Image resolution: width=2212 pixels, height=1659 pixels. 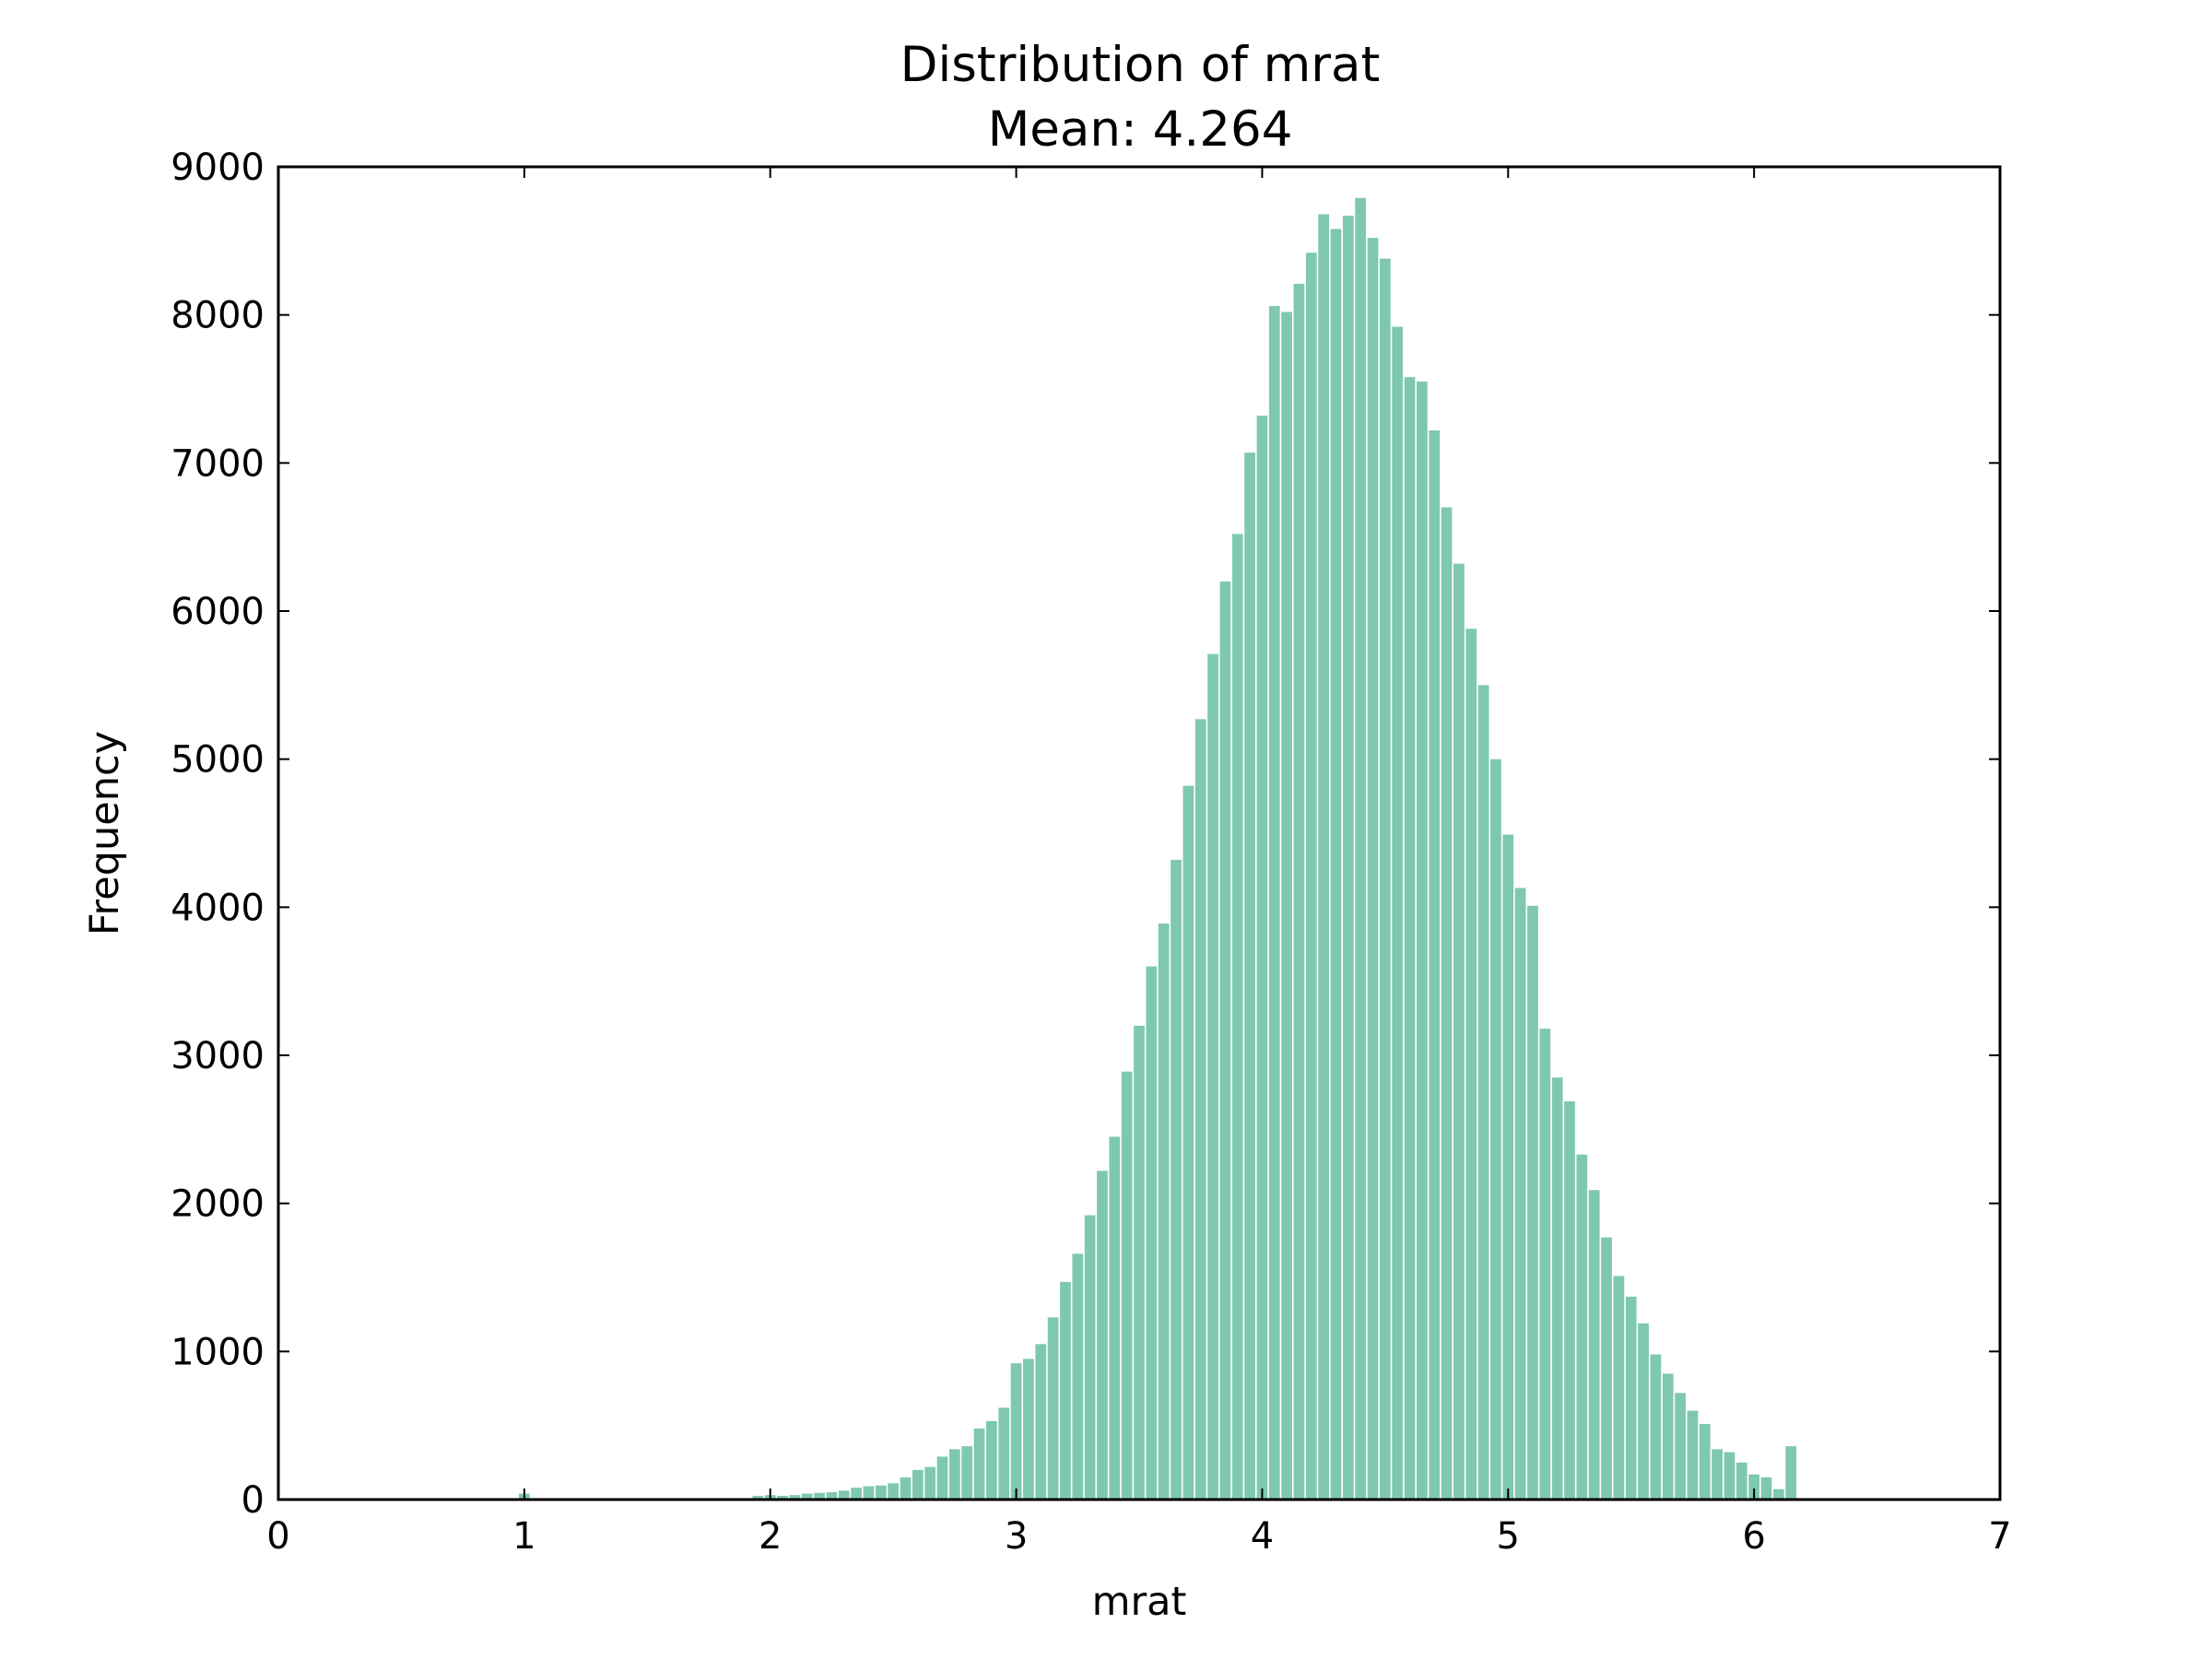 What do you see at coordinates (1140, 129) in the screenshot?
I see `chart-subtitle: Mean: 4.264` at bounding box center [1140, 129].